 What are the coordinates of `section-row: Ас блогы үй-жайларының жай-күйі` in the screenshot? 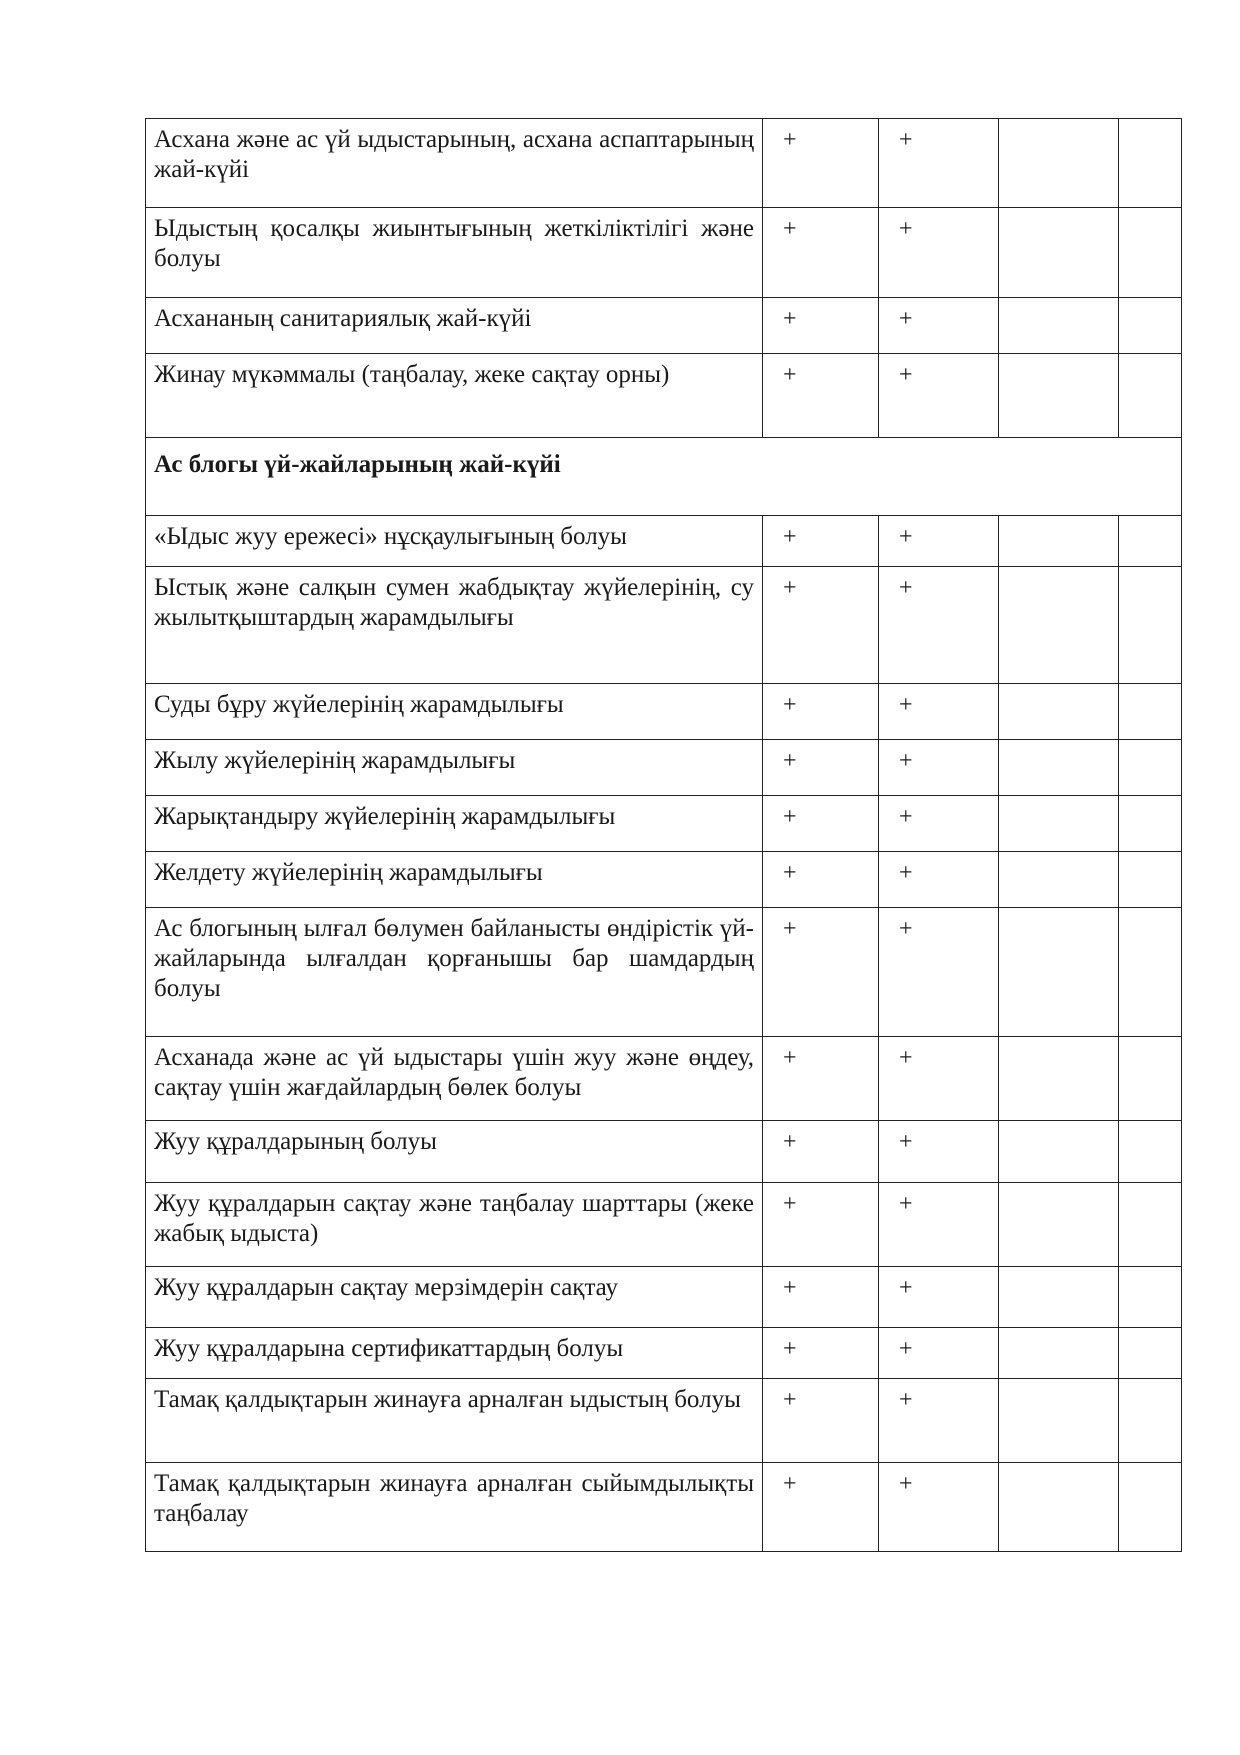 It's located at (663, 476).